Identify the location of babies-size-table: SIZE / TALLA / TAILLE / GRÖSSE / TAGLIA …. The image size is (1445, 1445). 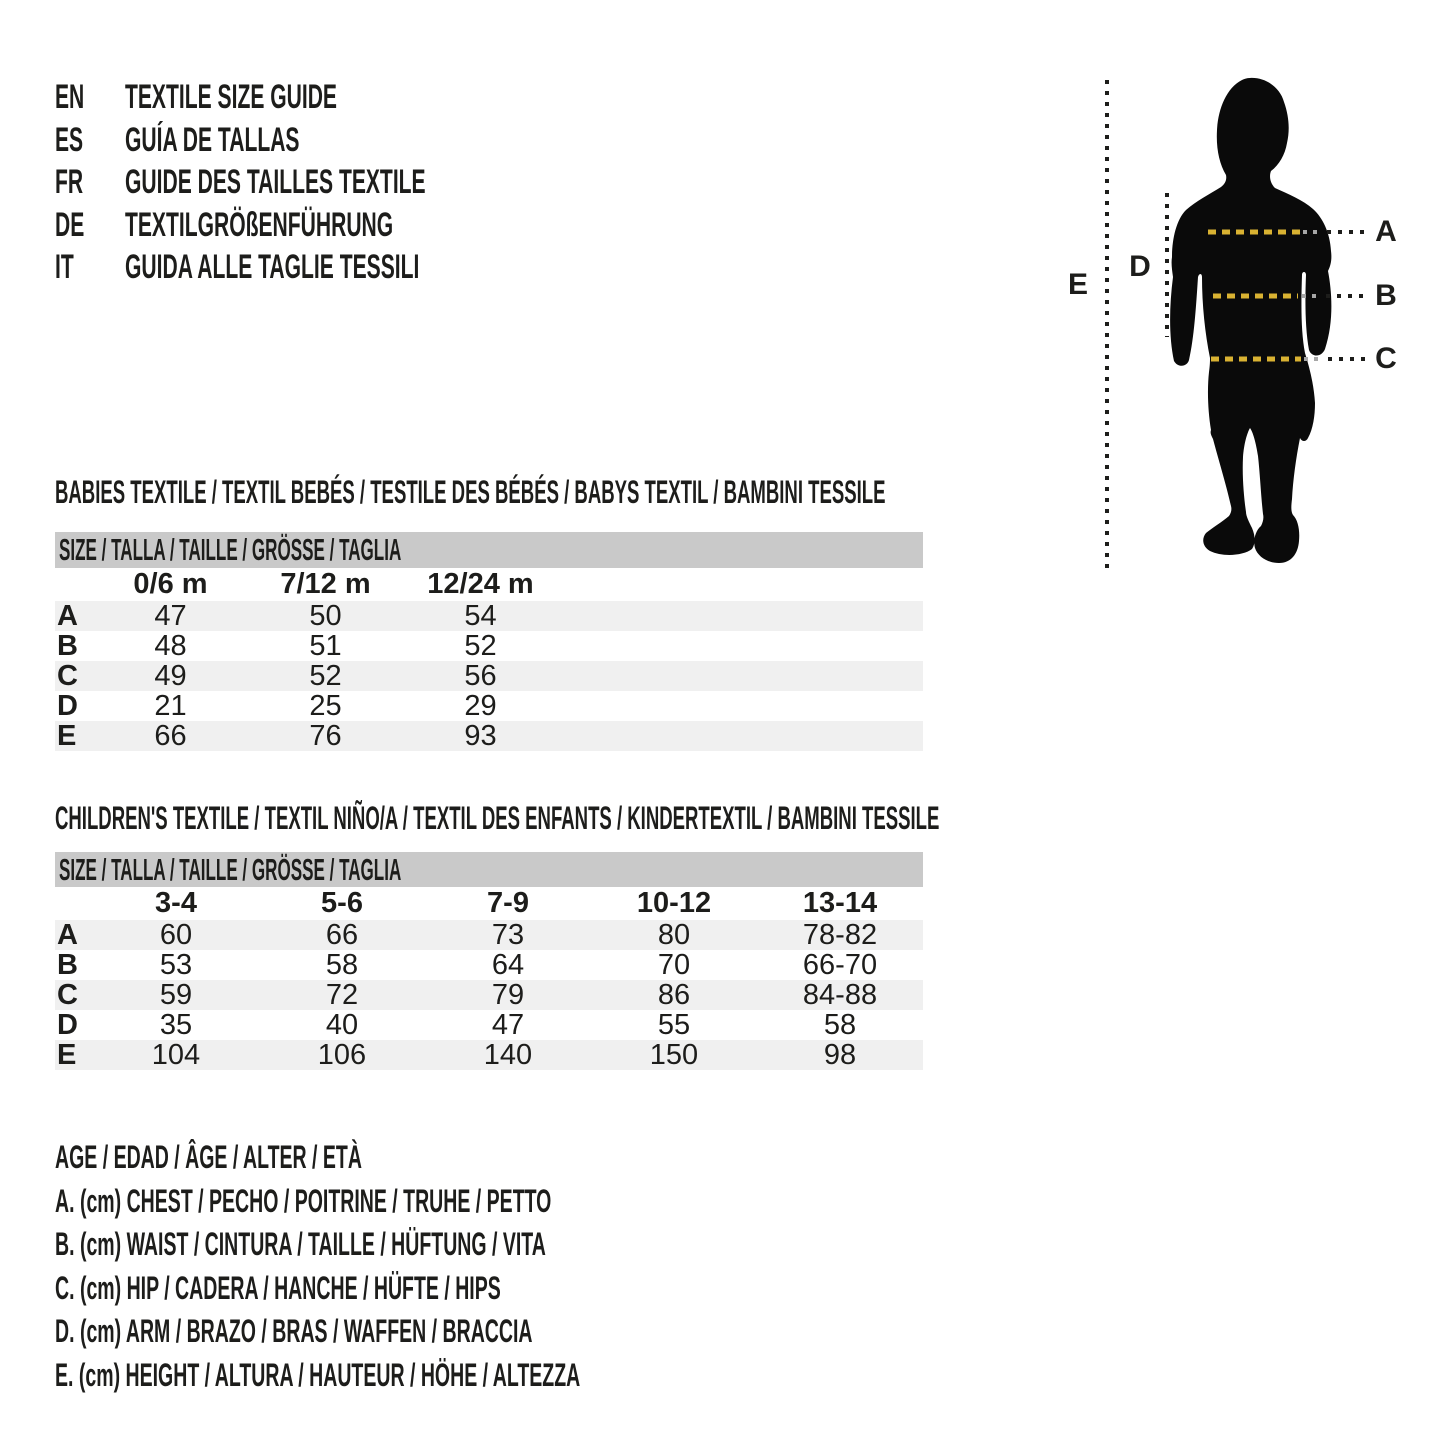
(489, 641).